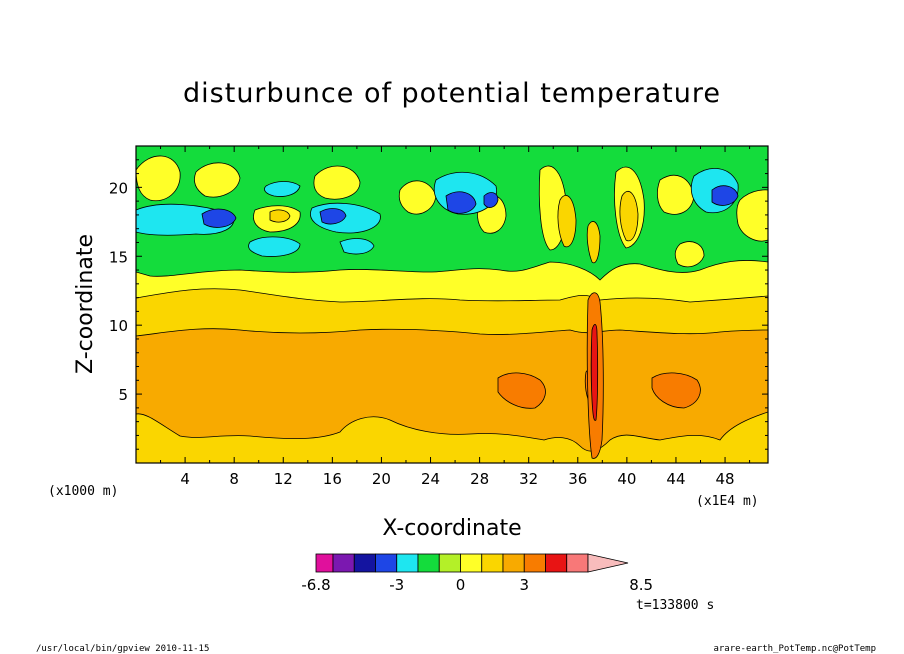 The width and height of the screenshot is (904, 654). What do you see at coordinates (608, 563) in the screenshot?
I see `colorbar-arrow` at bounding box center [608, 563].